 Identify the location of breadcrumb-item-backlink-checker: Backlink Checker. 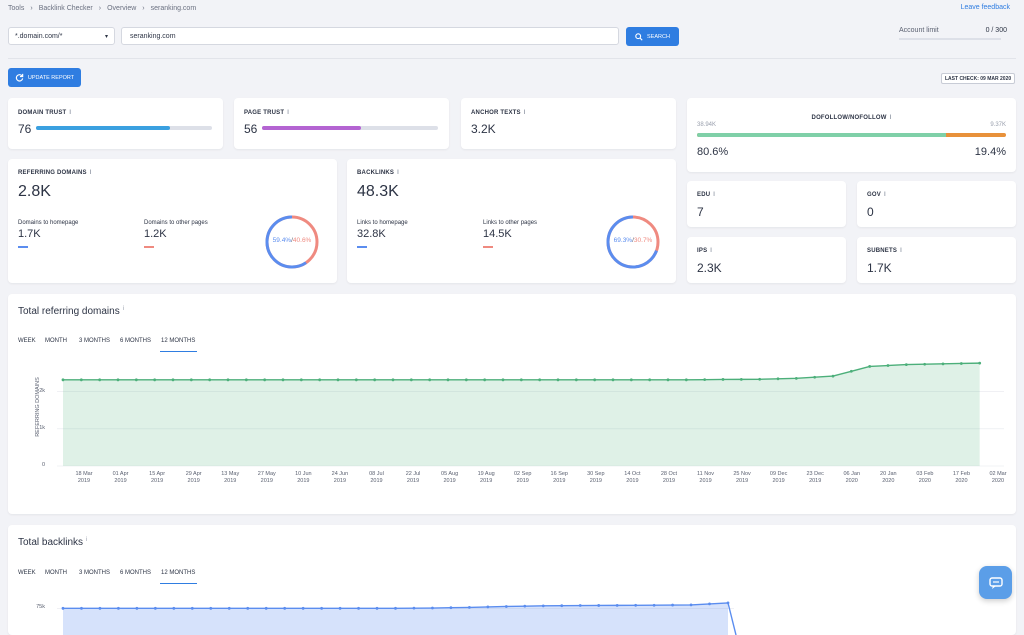
(65, 8).